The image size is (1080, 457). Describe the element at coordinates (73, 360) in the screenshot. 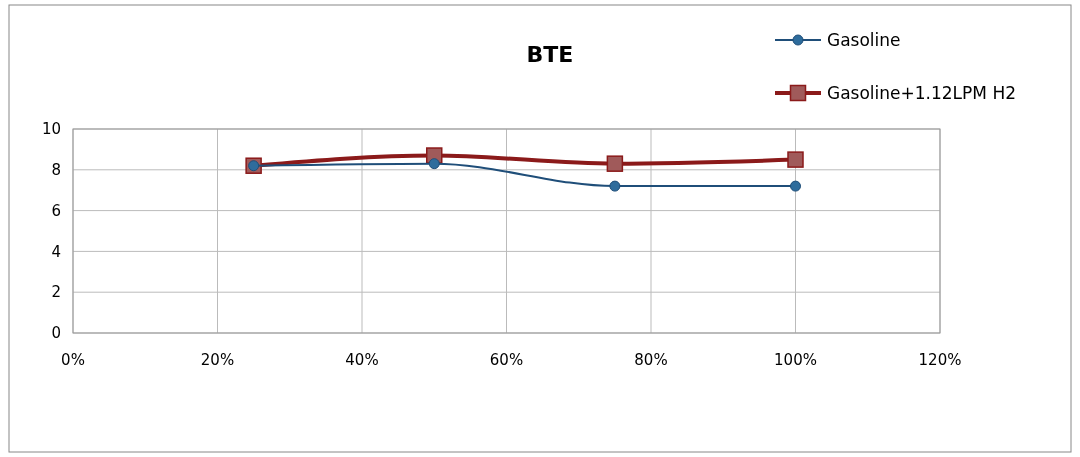

I see `x-tick-label: 0%` at that location.